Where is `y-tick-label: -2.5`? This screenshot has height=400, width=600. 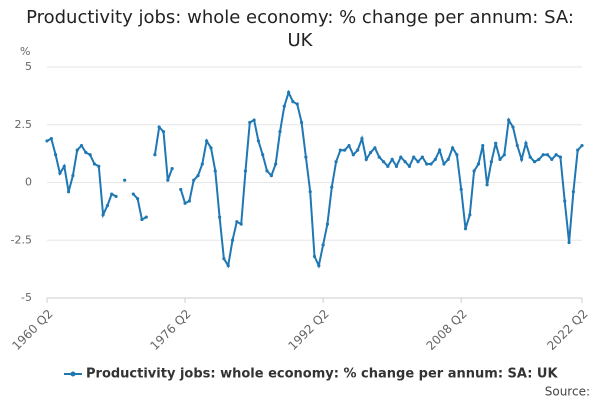
y-tick-label: -2.5 is located at coordinates (21, 239).